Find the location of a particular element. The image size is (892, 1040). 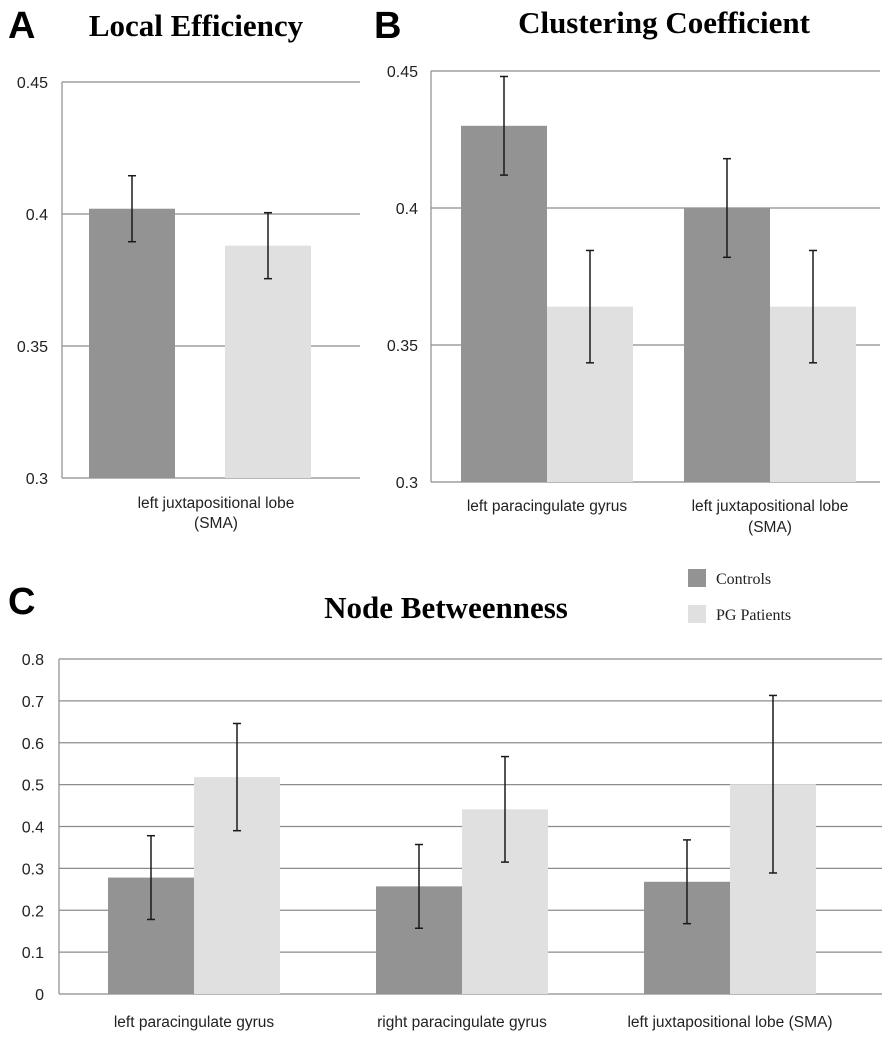

panel-label-b: B is located at coordinates (387, 26).